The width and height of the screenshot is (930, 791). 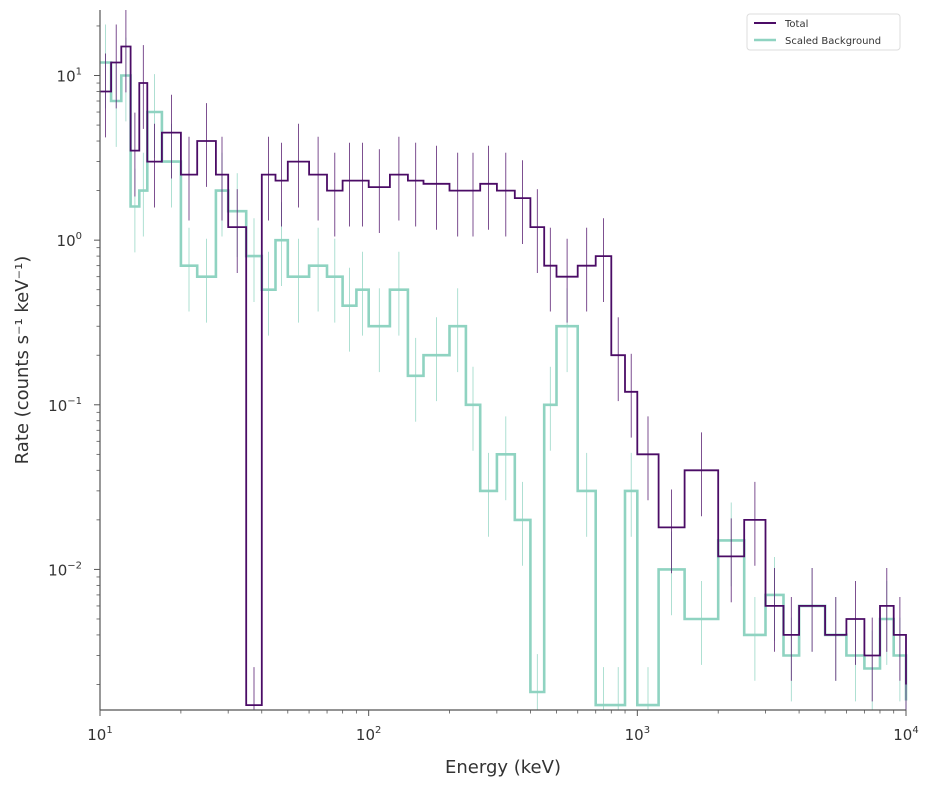 I want to click on y-tick-label: 10¹, so click(x=69, y=76).